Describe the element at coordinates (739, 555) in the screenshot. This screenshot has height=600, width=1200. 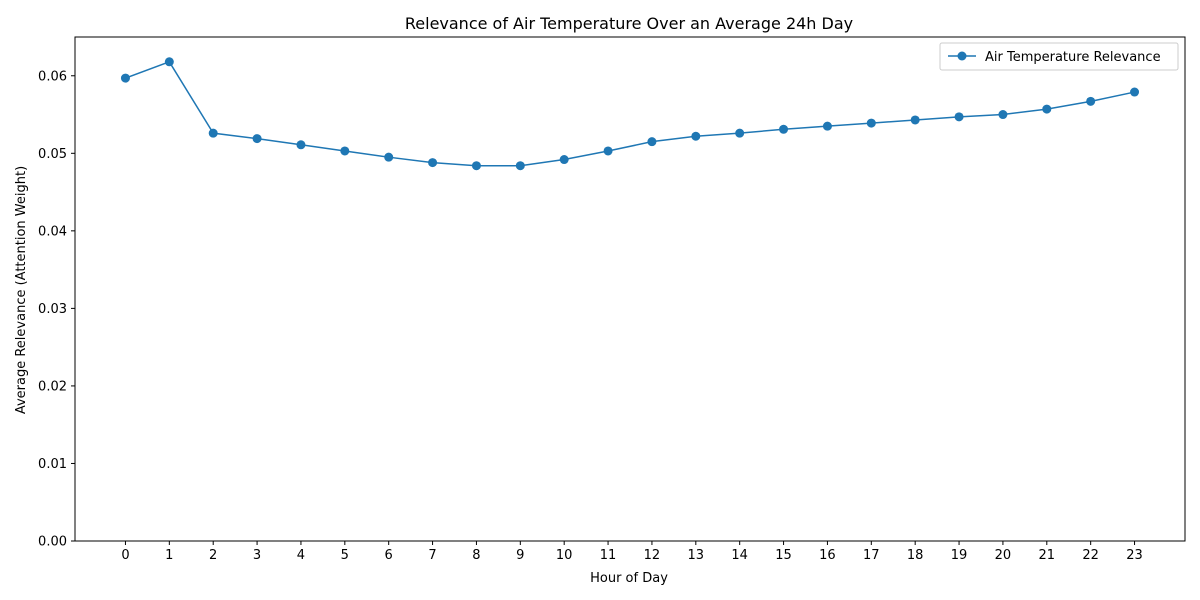
I see `x-tick-label: 14` at that location.